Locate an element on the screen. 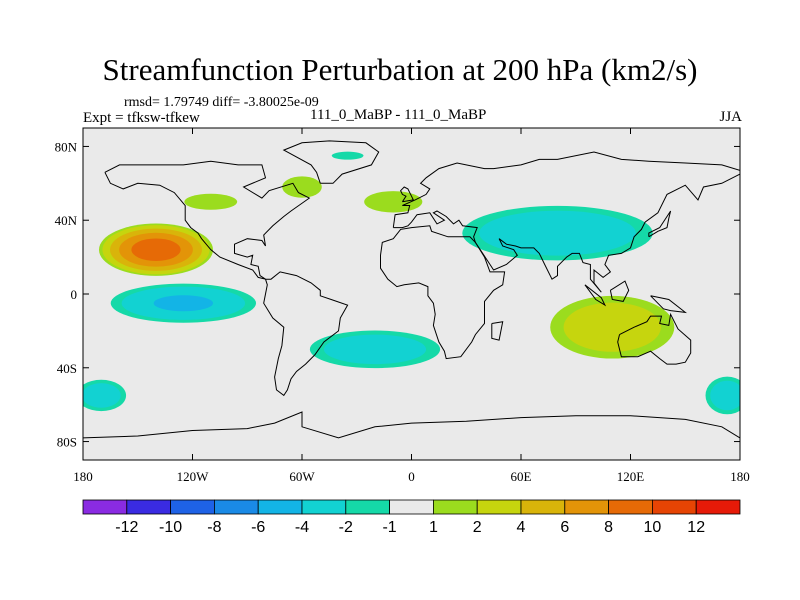  field-tropical-pacific-negative is located at coordinates (183, 303).